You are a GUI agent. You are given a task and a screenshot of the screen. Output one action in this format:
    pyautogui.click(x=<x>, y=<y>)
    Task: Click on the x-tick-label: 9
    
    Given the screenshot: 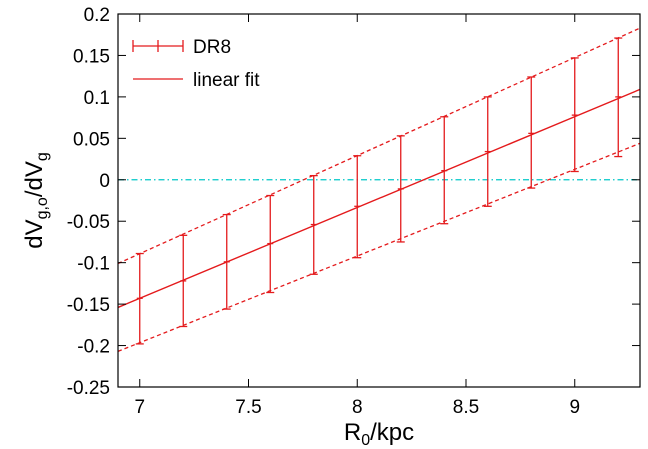 What is the action you would take?
    pyautogui.click(x=574, y=407)
    